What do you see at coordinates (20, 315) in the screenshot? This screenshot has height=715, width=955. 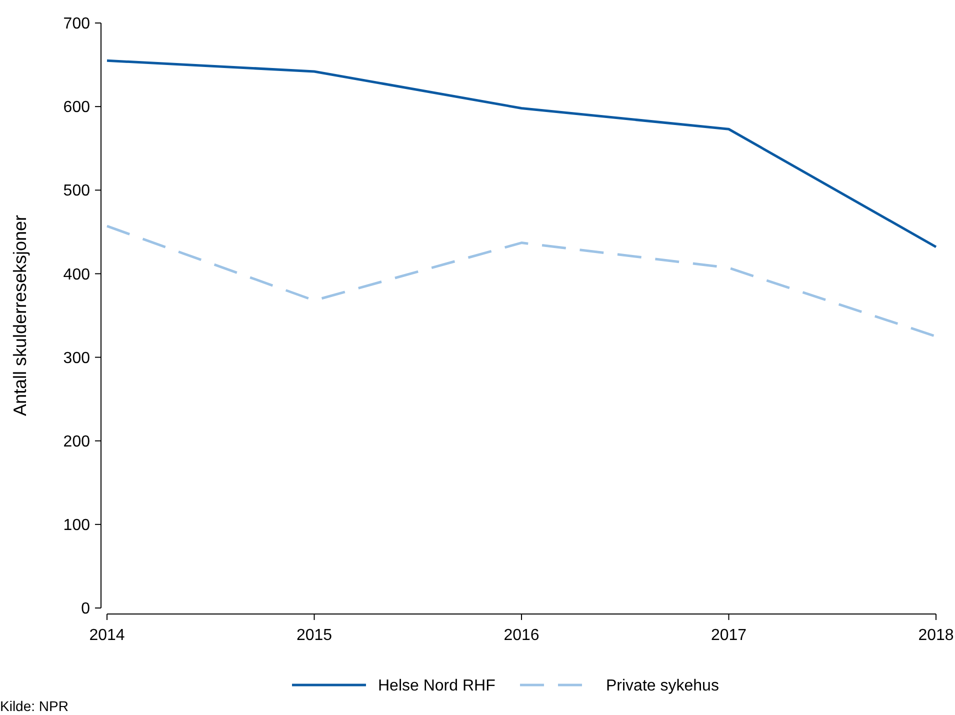 I see `y-axis-title: Antall skulderreseksjoner` at bounding box center [20, 315].